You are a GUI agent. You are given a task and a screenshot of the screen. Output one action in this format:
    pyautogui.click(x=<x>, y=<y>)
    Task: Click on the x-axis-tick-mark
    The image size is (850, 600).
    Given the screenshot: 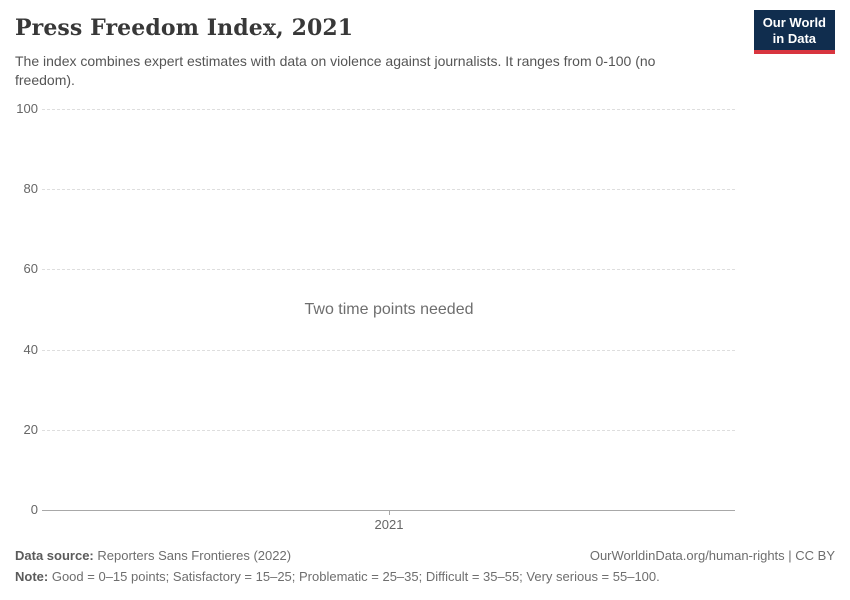 What is the action you would take?
    pyautogui.click(x=389, y=512)
    